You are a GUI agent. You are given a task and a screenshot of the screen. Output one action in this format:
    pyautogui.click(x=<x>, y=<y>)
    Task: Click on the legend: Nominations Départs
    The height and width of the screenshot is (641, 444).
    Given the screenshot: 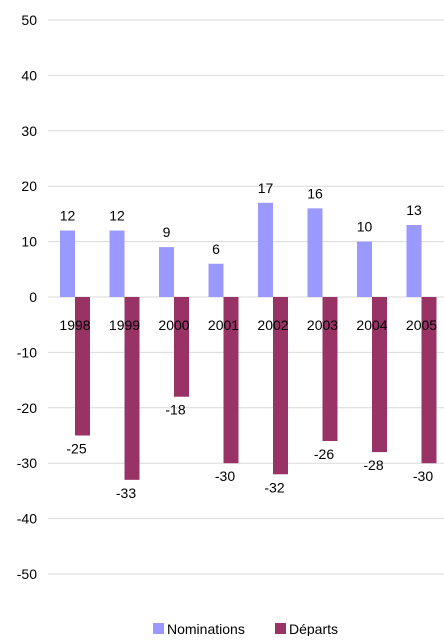 What is the action you would take?
    pyautogui.click(x=245, y=629)
    